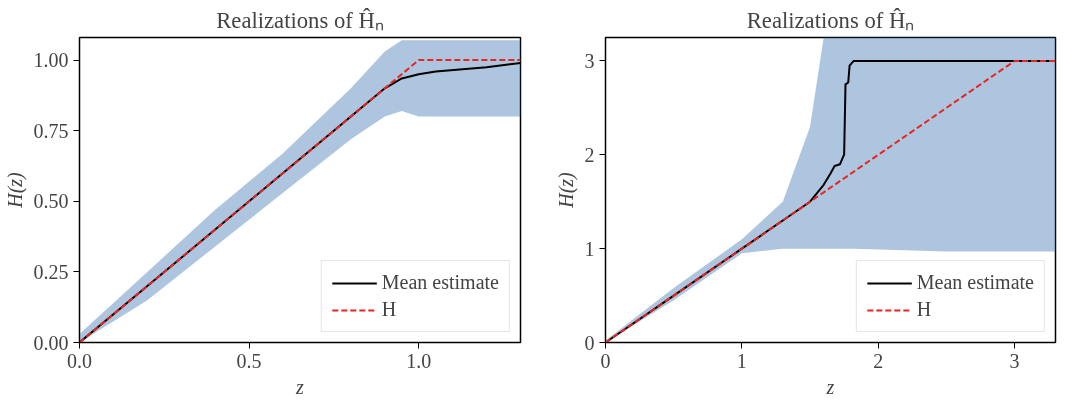 The width and height of the screenshot is (1080, 404). What do you see at coordinates (51, 342) in the screenshot?
I see `y-tick-label: 0.00` at bounding box center [51, 342].